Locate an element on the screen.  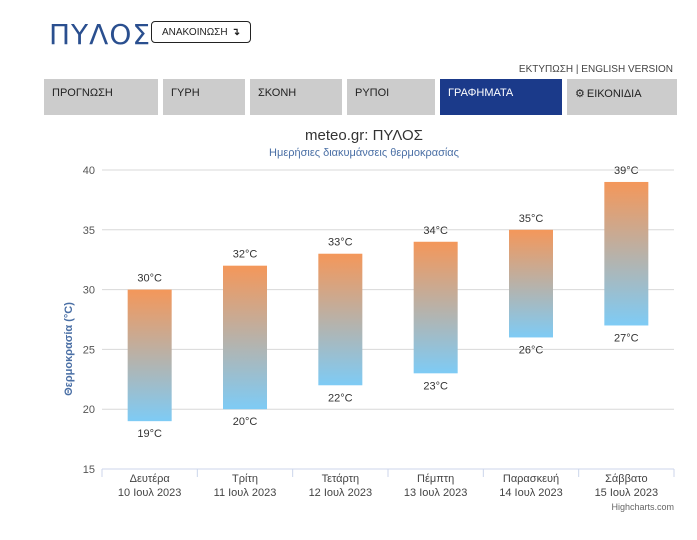
gear-icon: ⚙ is located at coordinates (580, 94).